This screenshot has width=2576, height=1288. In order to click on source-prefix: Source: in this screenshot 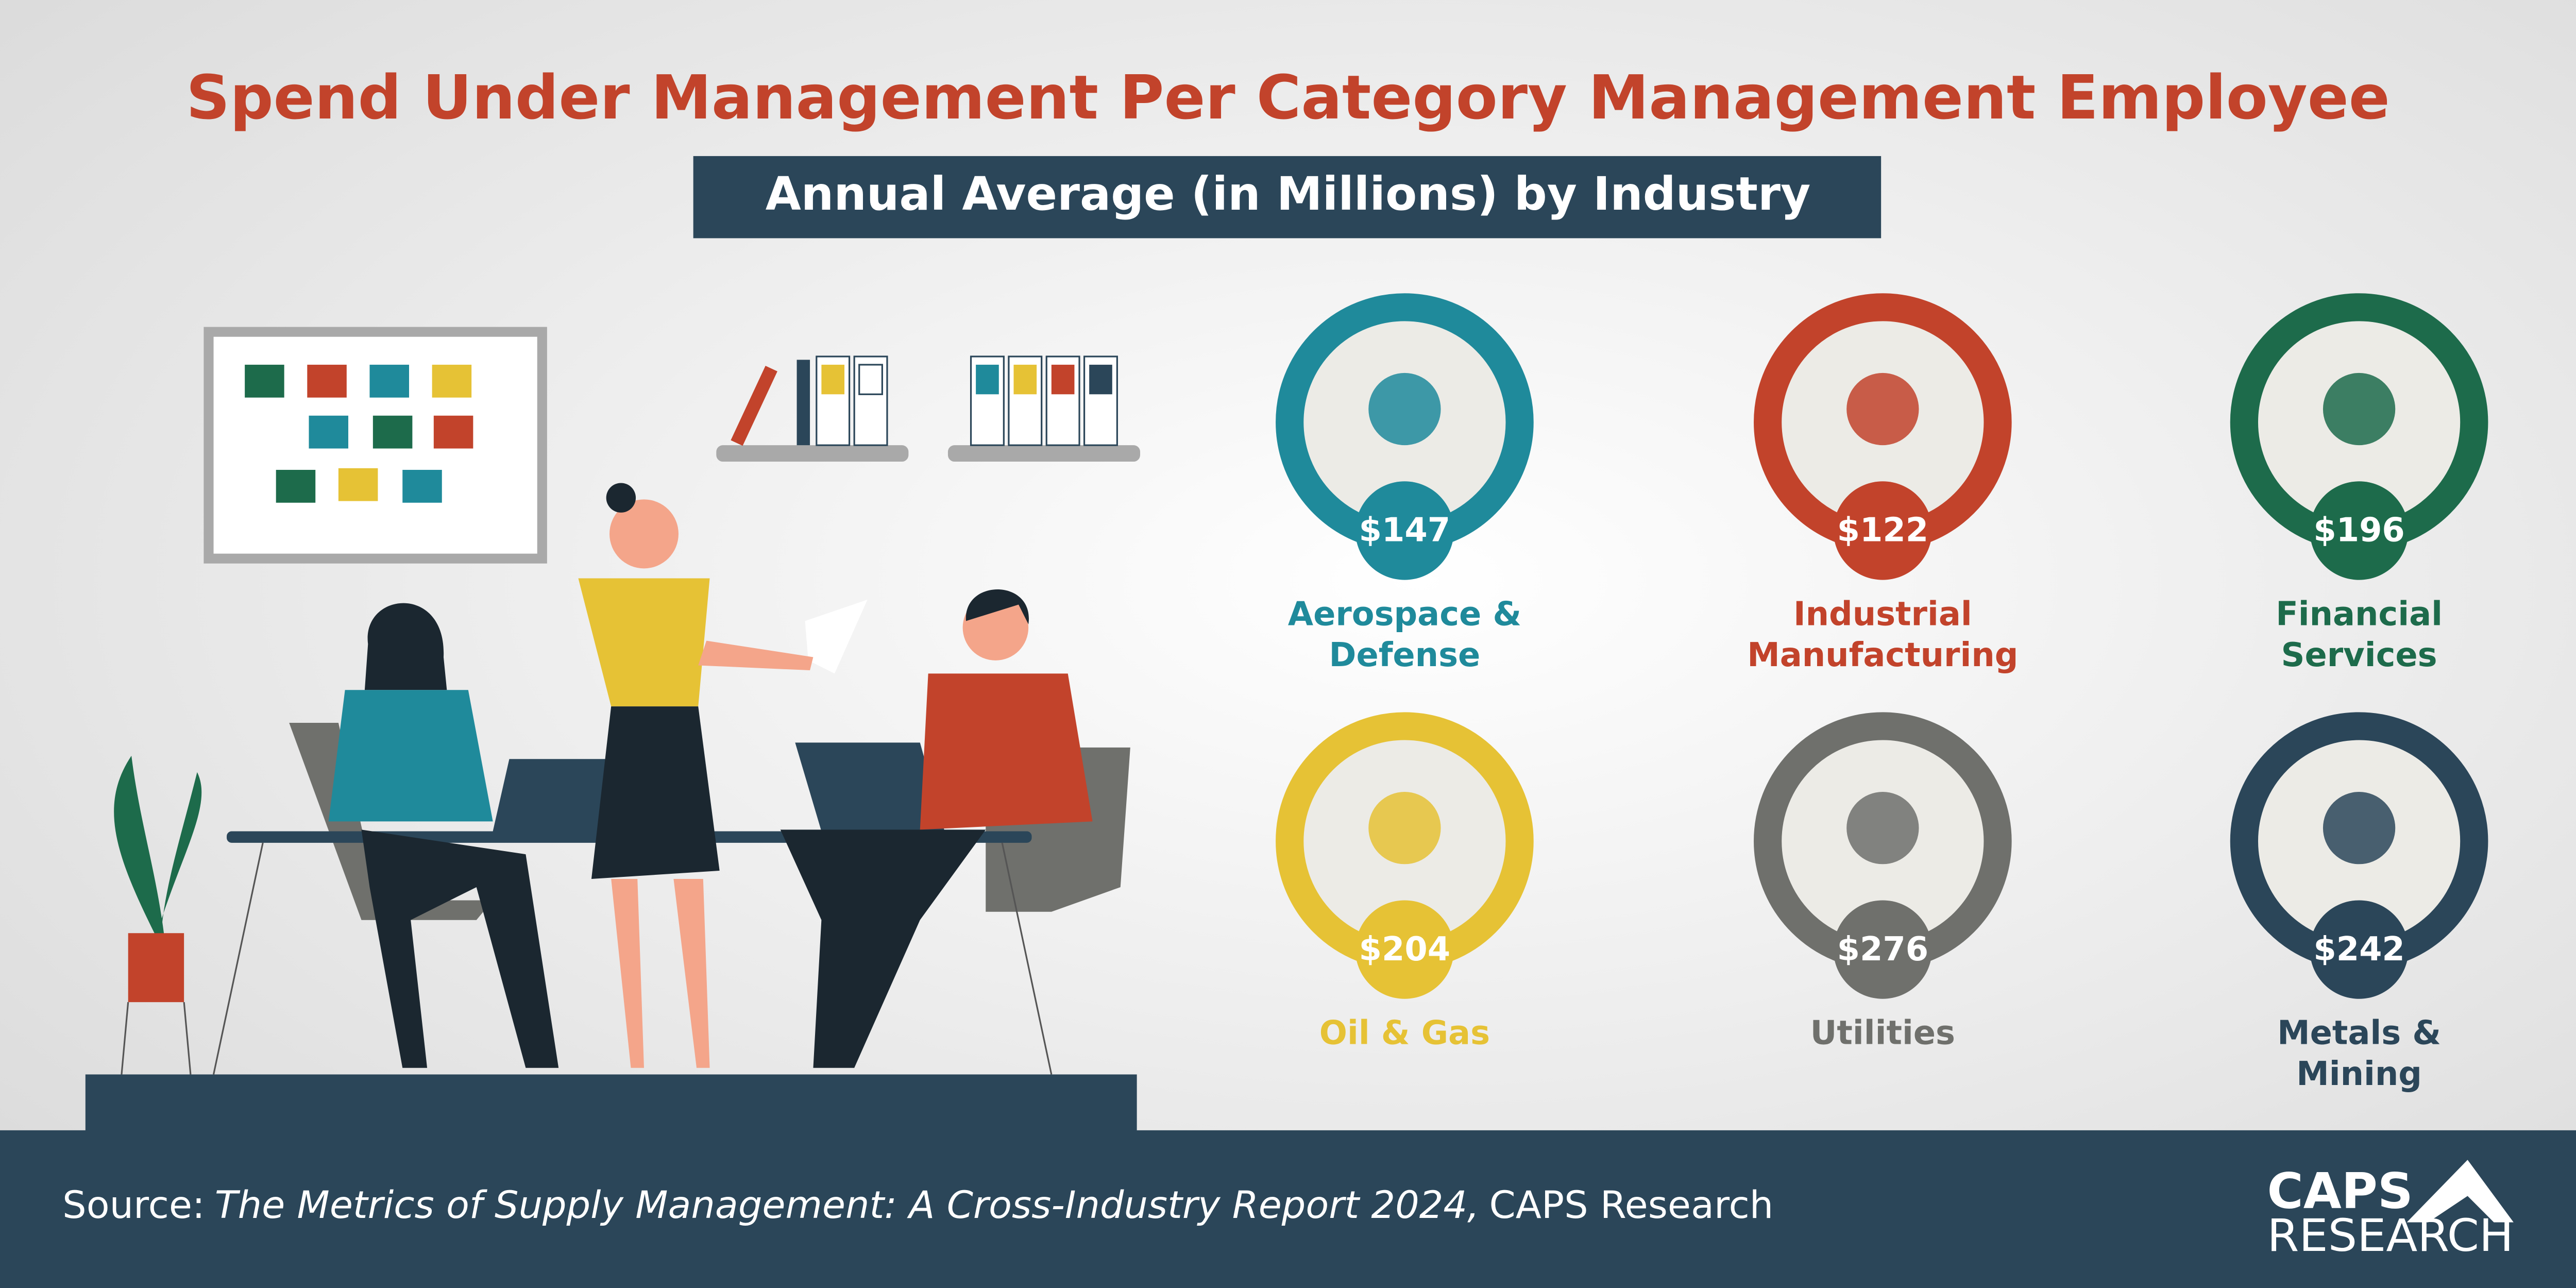, I will do `click(133, 1205)`.